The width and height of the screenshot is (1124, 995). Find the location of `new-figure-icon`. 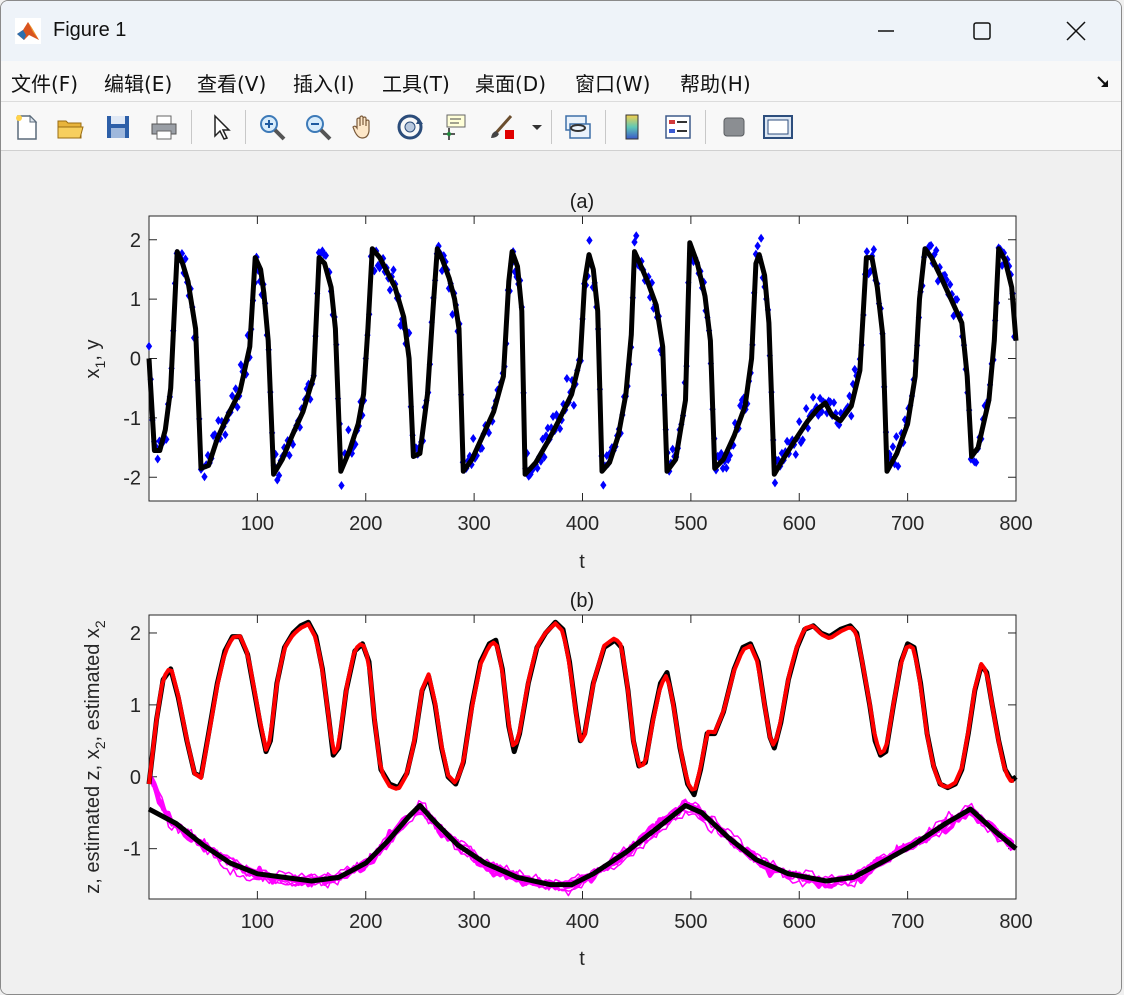

new-figure-icon is located at coordinates (27, 127).